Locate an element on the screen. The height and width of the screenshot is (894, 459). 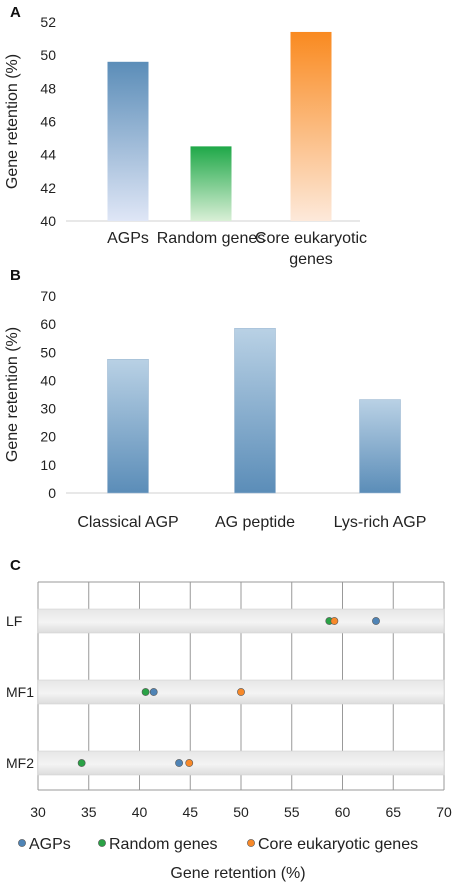
panel-b-xtick-3: Lys-rich AGP is located at coordinates (380, 522).